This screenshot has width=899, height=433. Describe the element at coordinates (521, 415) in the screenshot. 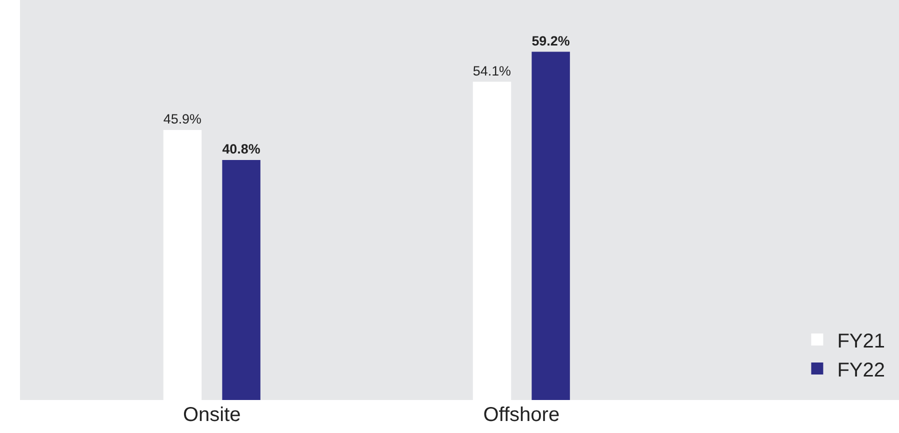

I see `x-tick-label: Offshore` at that location.